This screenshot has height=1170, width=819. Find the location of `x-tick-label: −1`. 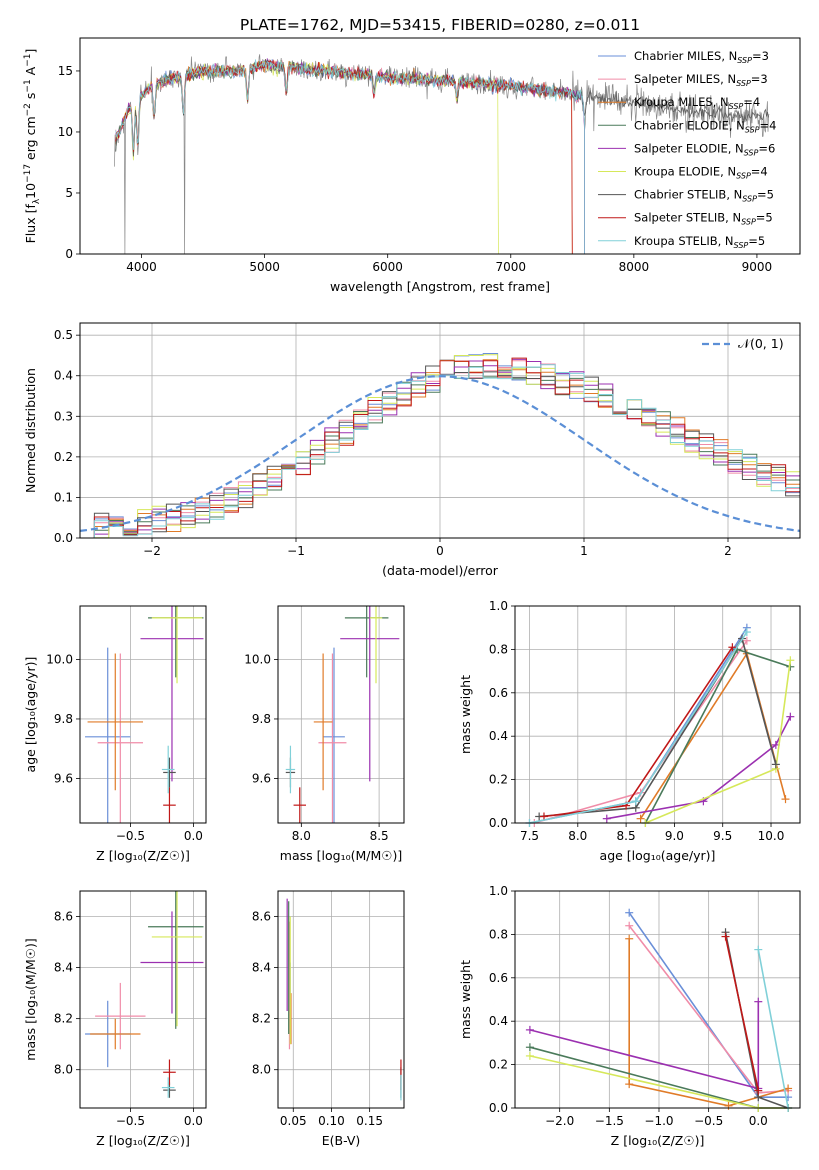

x-tick-label: −1 is located at coordinates (296, 551).